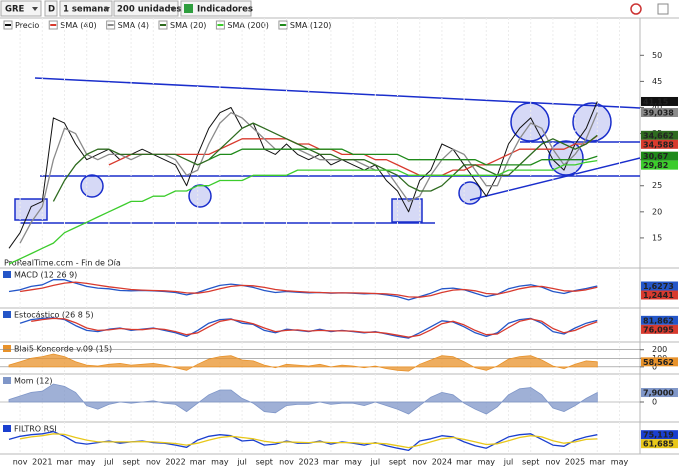  I want to click on x-tick-label: 2024, so click(442, 462).